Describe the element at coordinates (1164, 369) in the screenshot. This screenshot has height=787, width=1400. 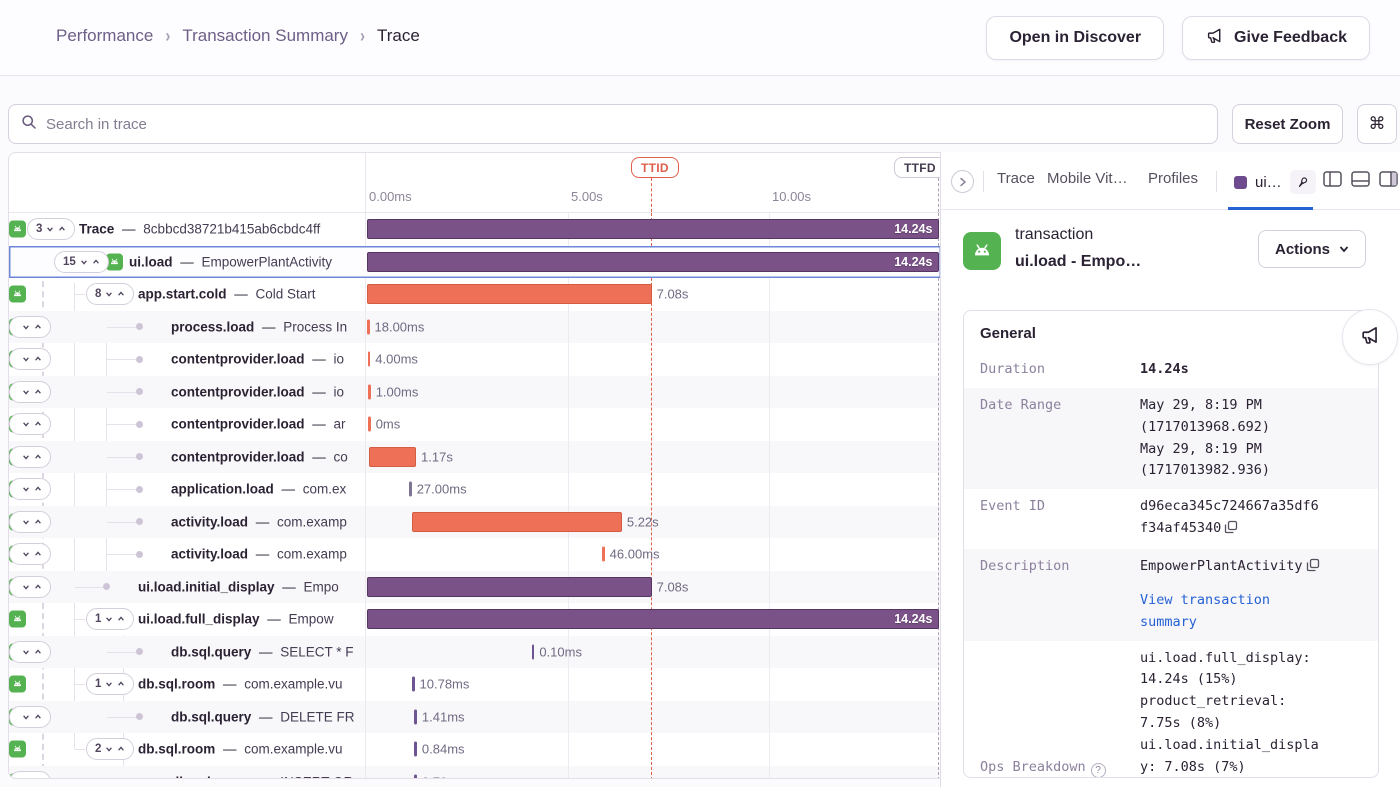
I see `kv-value: 14.24s` at that location.